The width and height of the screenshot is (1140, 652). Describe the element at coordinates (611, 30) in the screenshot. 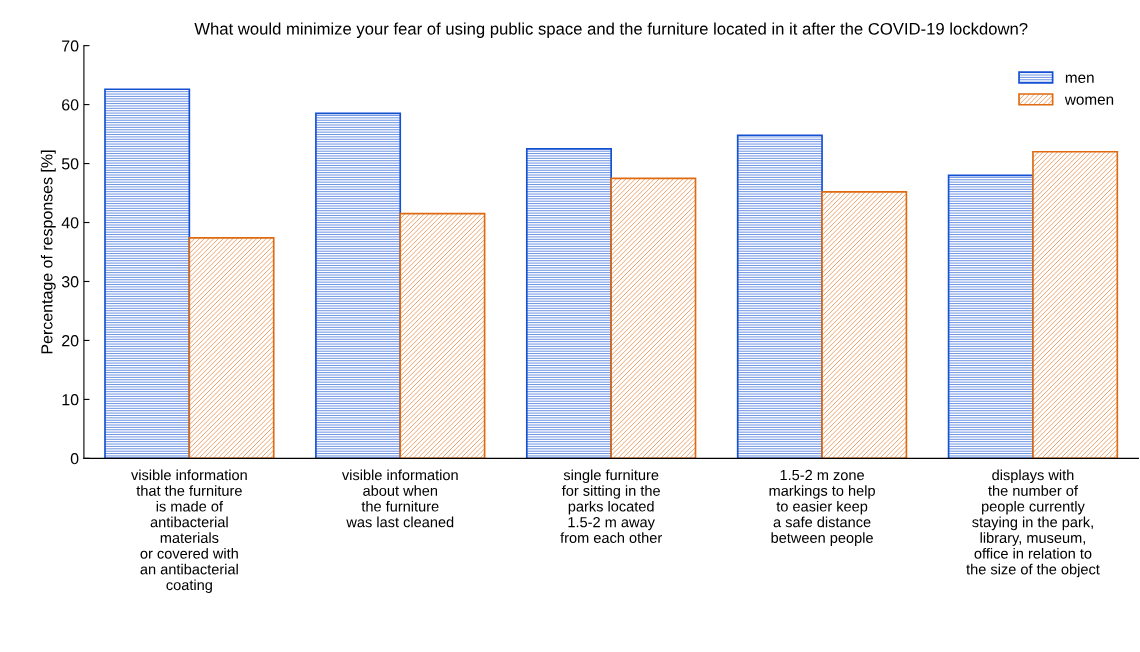

I see `chart-title: What would minimize your fear of using public space and the furniture located in it after the COVID-19 lockdown?` at that location.